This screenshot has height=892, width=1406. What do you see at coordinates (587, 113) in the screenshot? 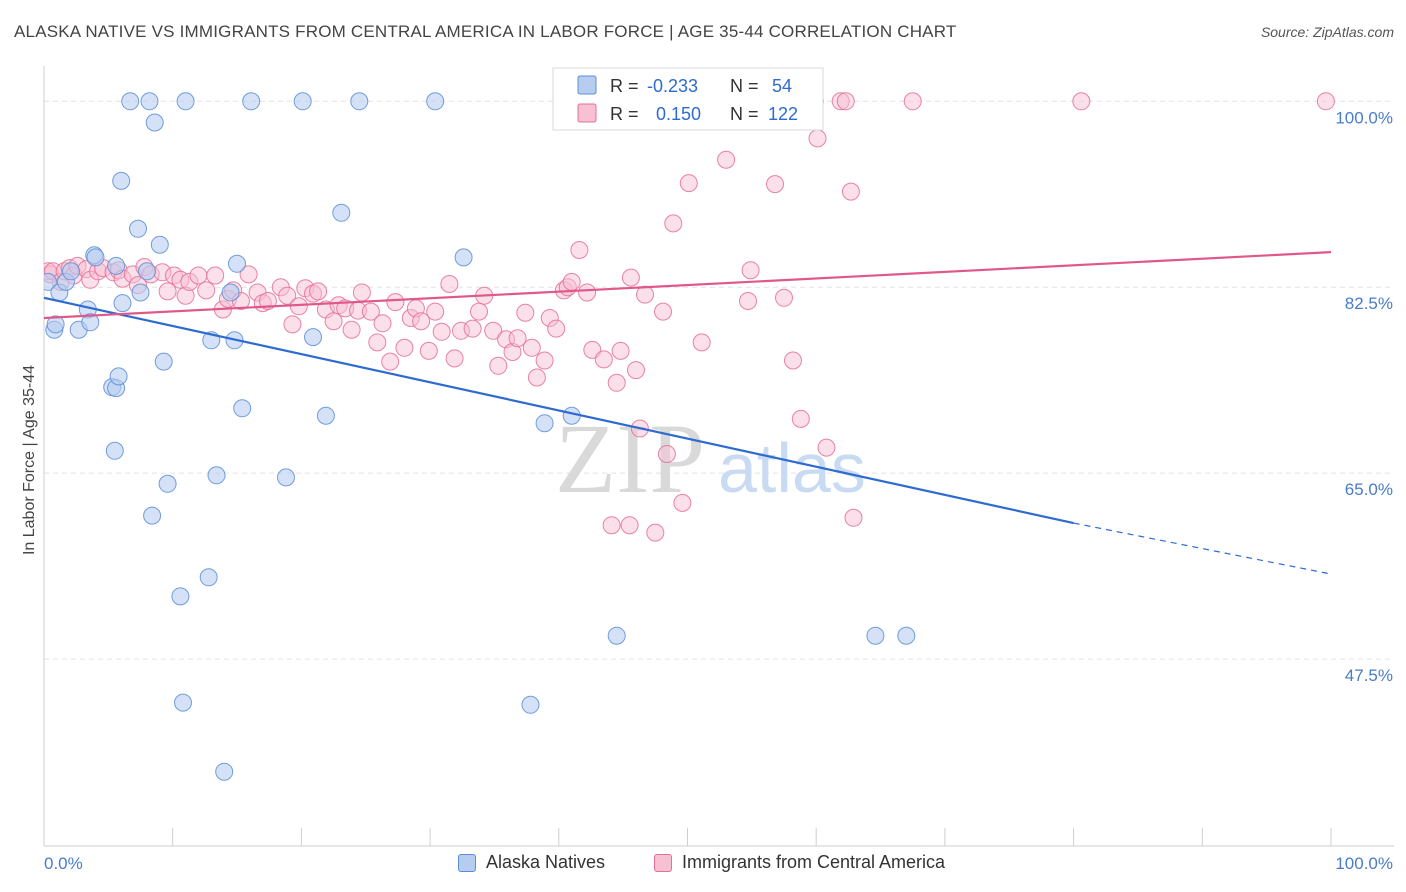
I see `legend-swatch-series2` at bounding box center [587, 113].